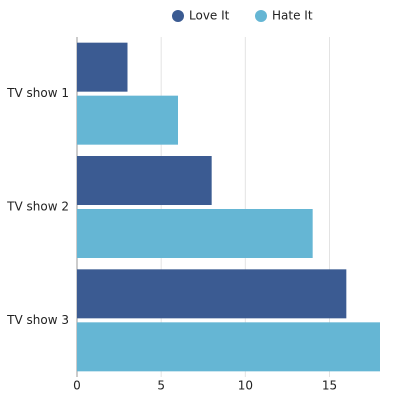 The height and width of the screenshot is (400, 407). What do you see at coordinates (77, 386) in the screenshot?
I see `x-tick-label: 0` at bounding box center [77, 386].